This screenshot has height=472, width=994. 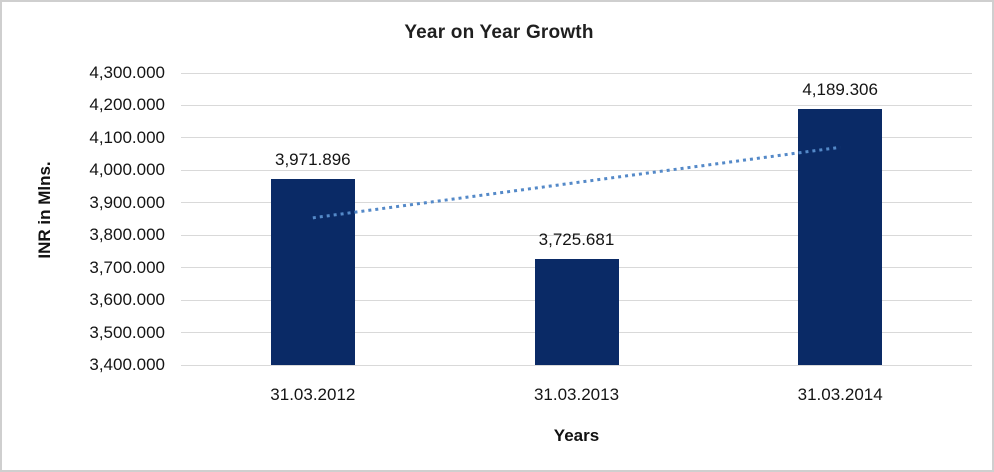 What do you see at coordinates (576, 394) in the screenshot?
I see `x-tick-label: 31.03.2013` at bounding box center [576, 394].